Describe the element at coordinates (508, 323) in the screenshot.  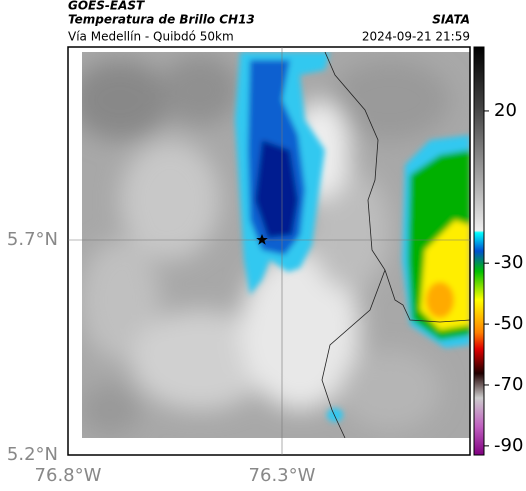
I see `colorbar-tick-label: -50` at that location.